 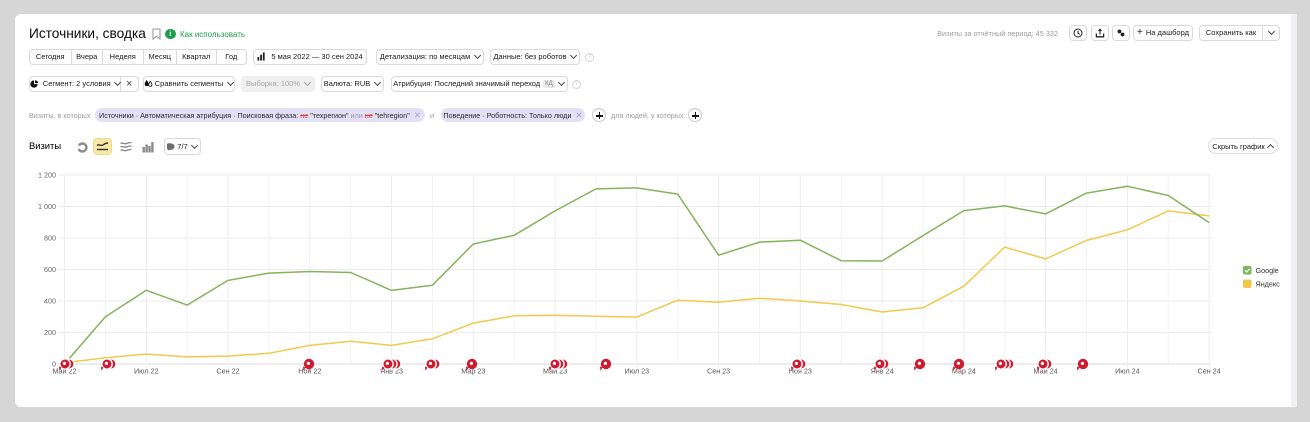 What do you see at coordinates (309, 371) in the screenshot?
I see `svg-text: Ноя 22` at bounding box center [309, 371].